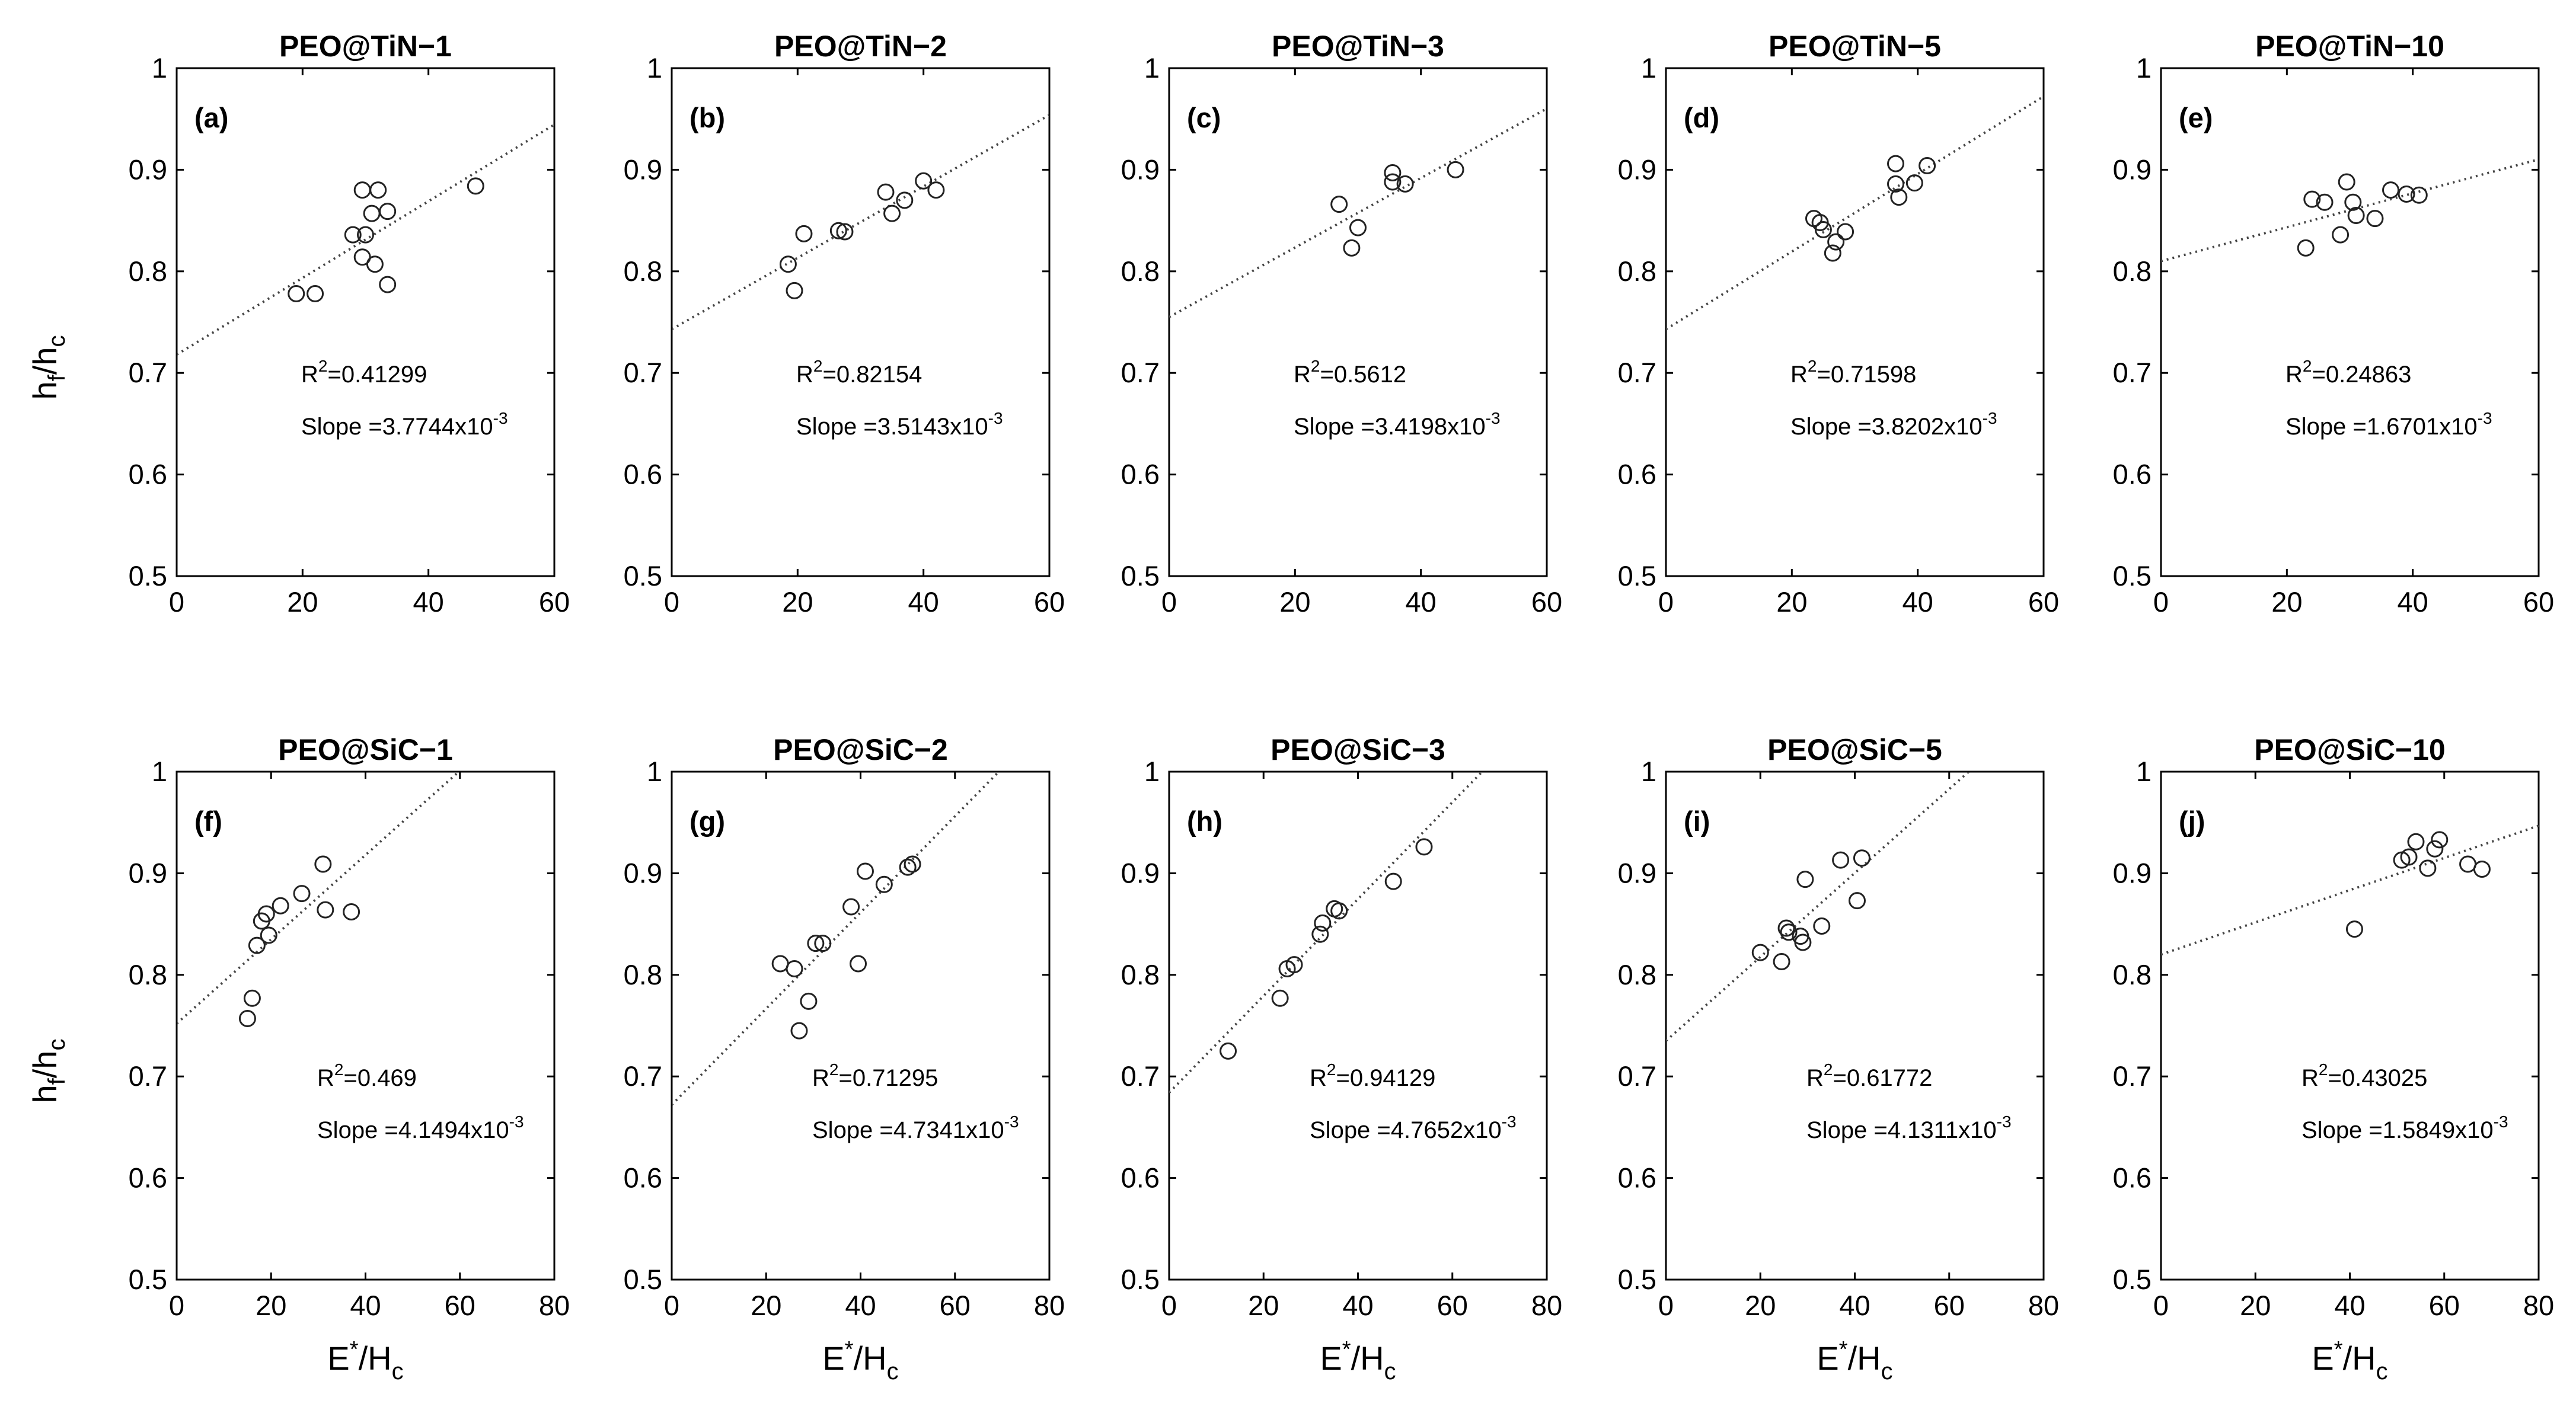  Describe the element at coordinates (404, 424) in the screenshot. I see `slope-text: Slope =3.7744x10-3` at that location.